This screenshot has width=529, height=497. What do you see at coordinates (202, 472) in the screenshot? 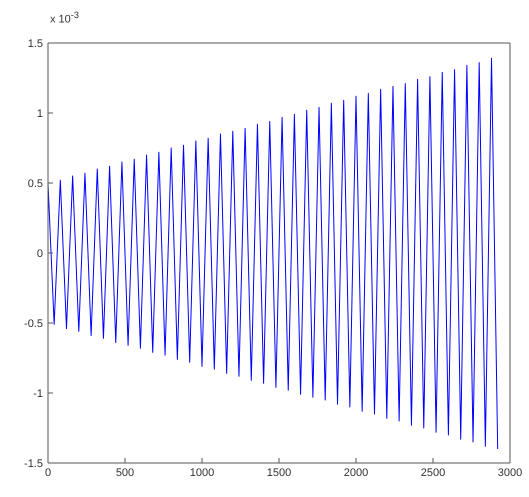
I see `x-tick-label: 1000` at bounding box center [202, 472].